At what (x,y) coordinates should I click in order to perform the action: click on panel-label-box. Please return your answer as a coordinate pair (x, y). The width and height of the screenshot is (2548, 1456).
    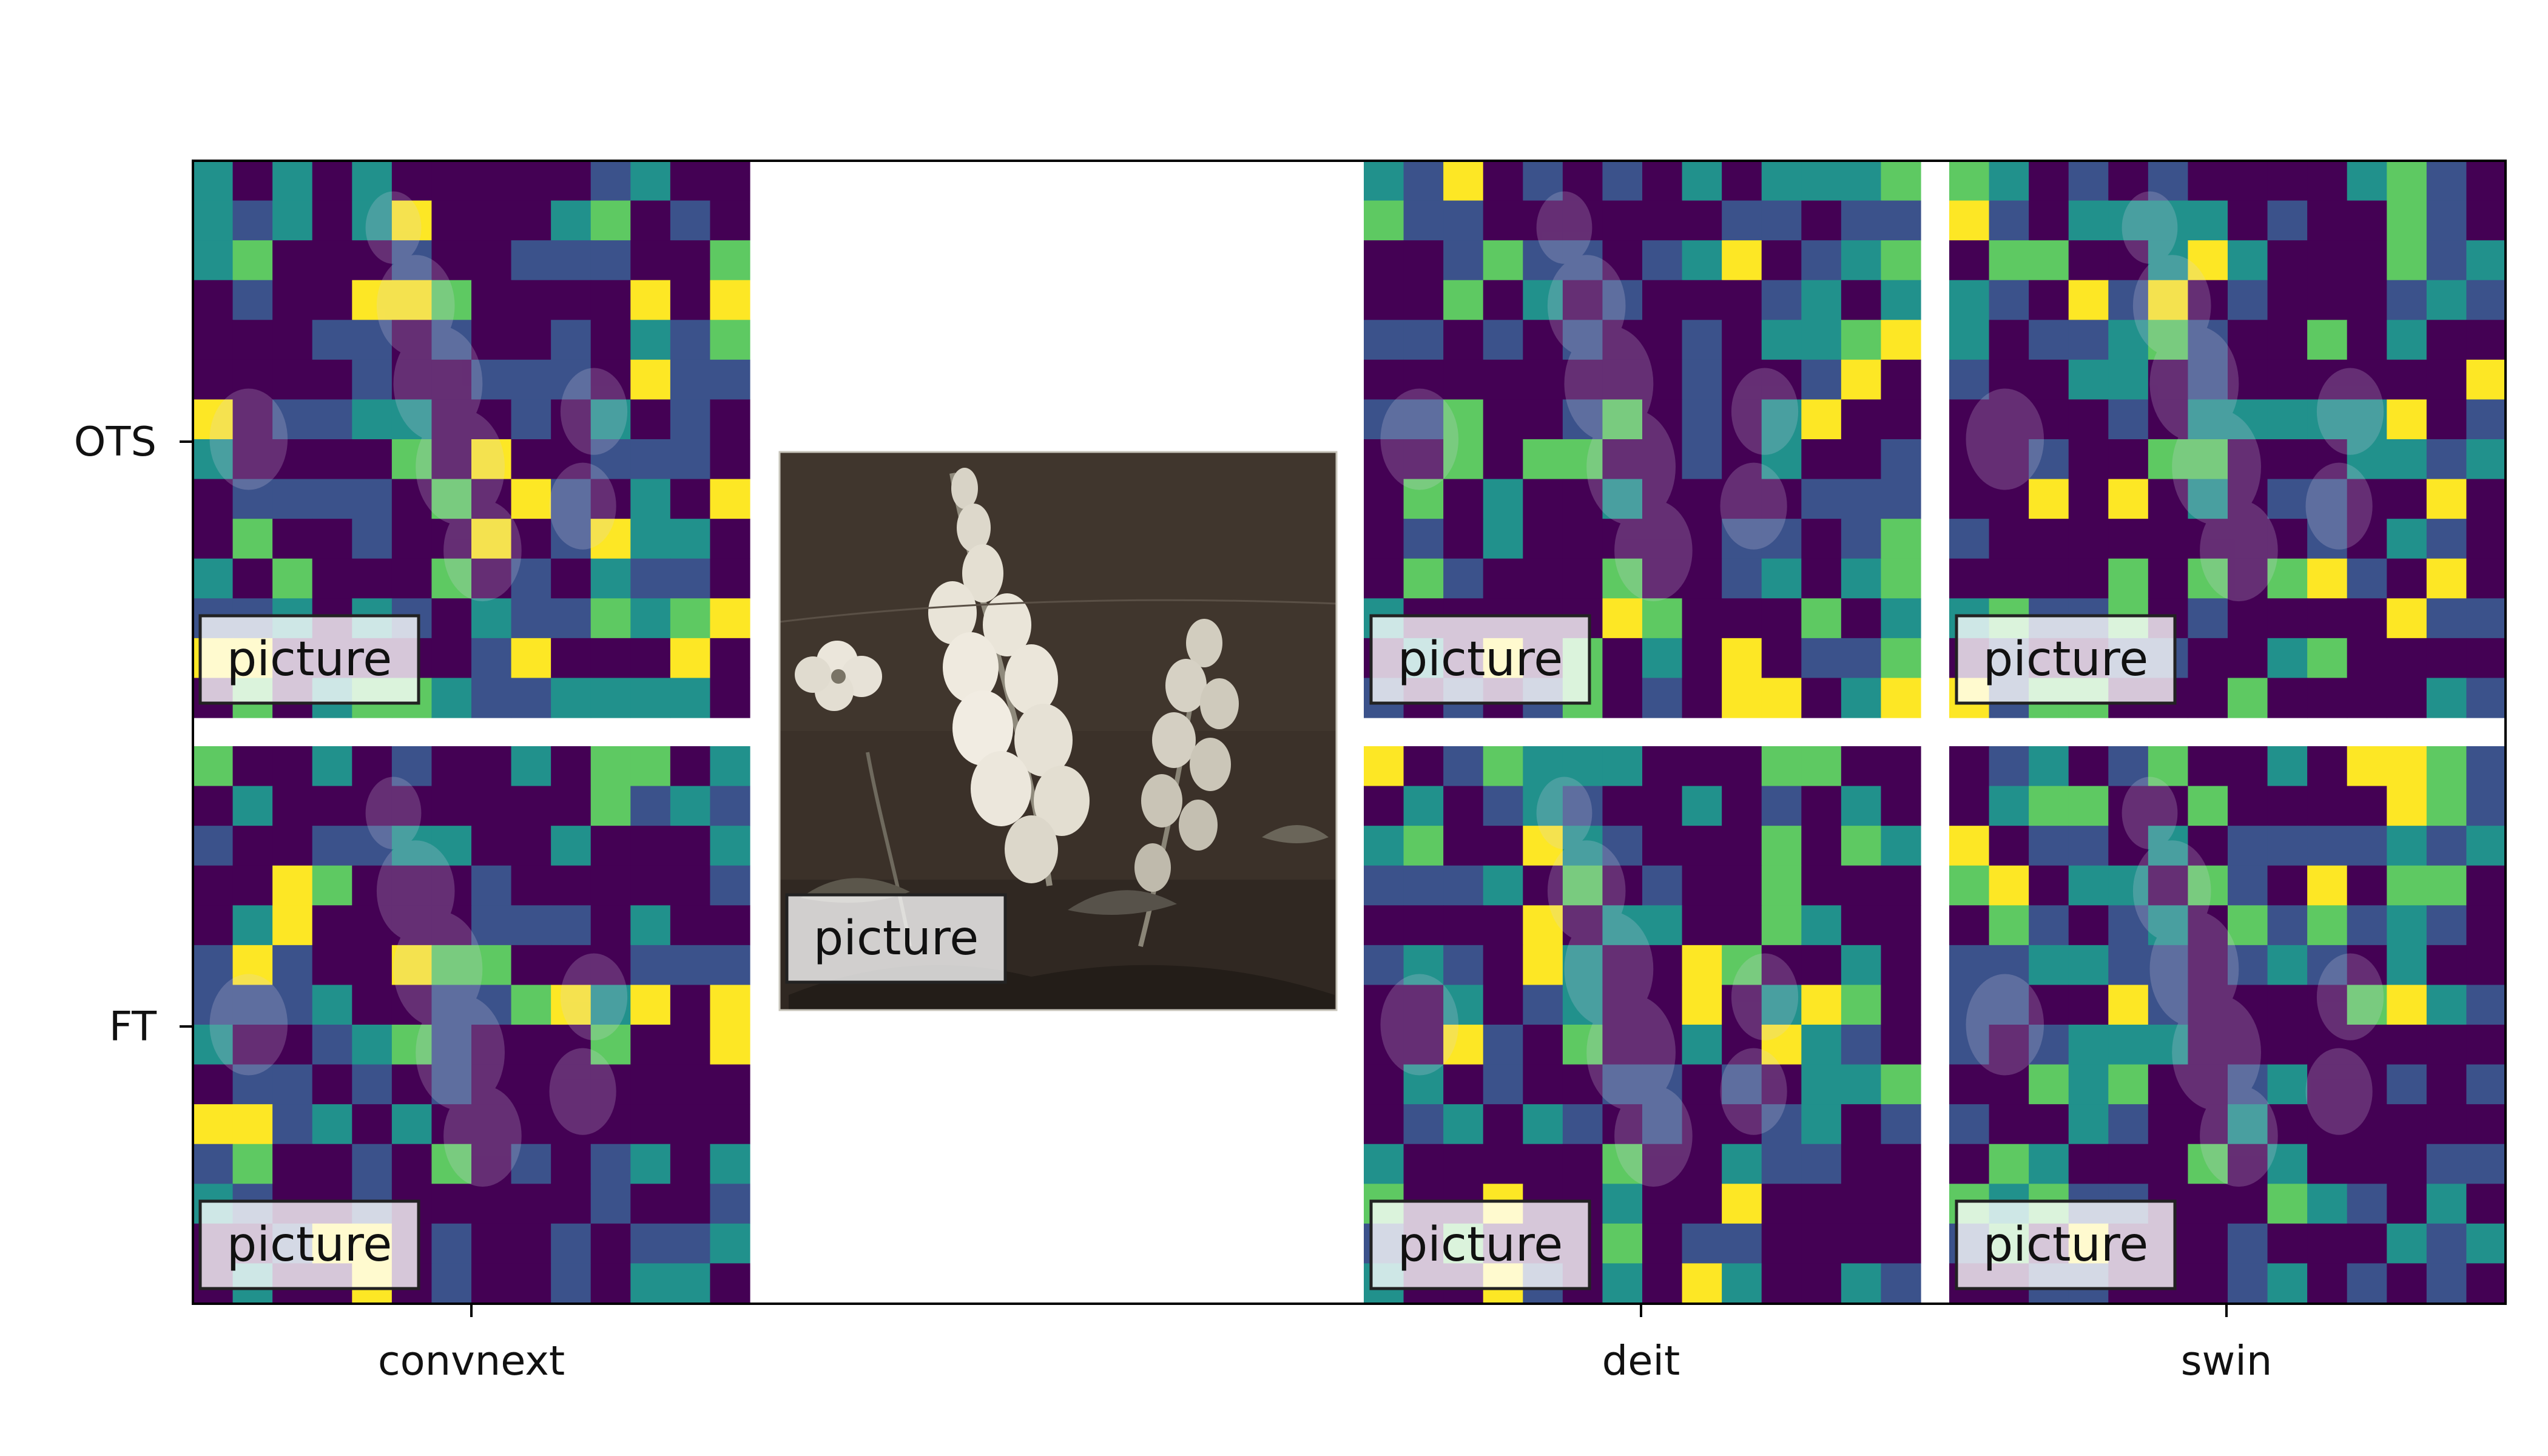
    Looking at the image, I should click on (309, 659).